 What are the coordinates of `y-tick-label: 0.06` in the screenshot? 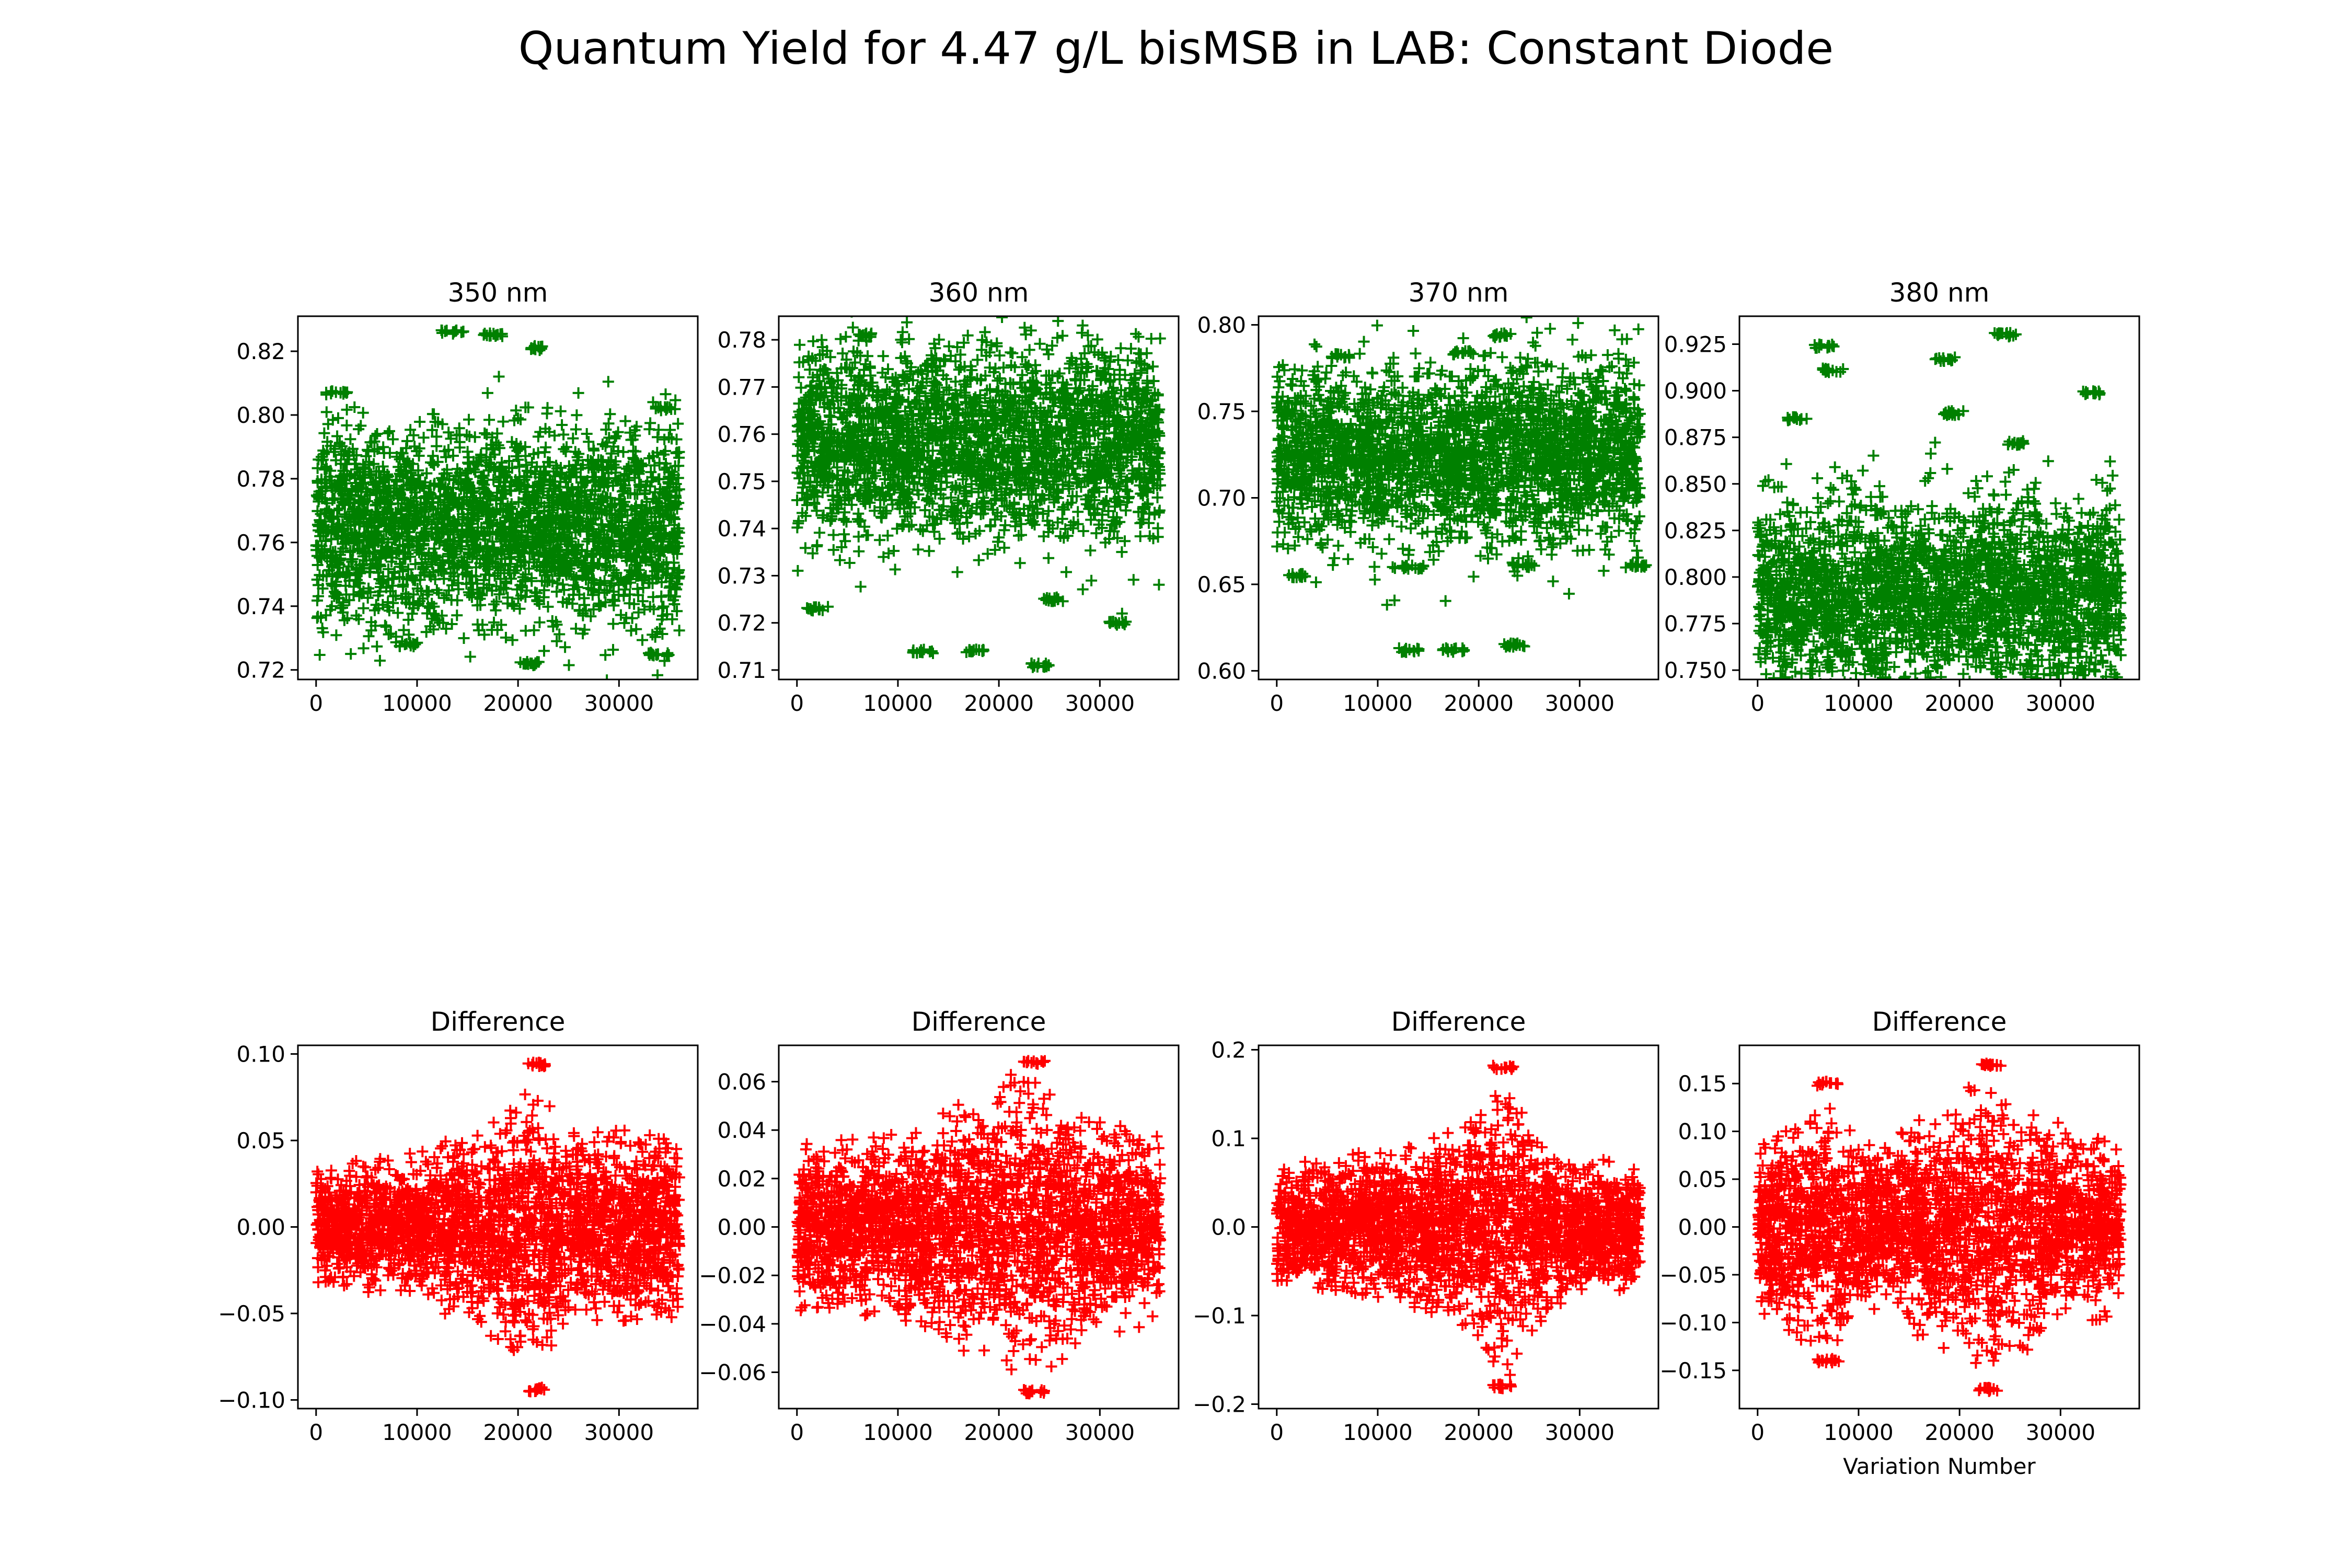 It's located at (741, 1082).